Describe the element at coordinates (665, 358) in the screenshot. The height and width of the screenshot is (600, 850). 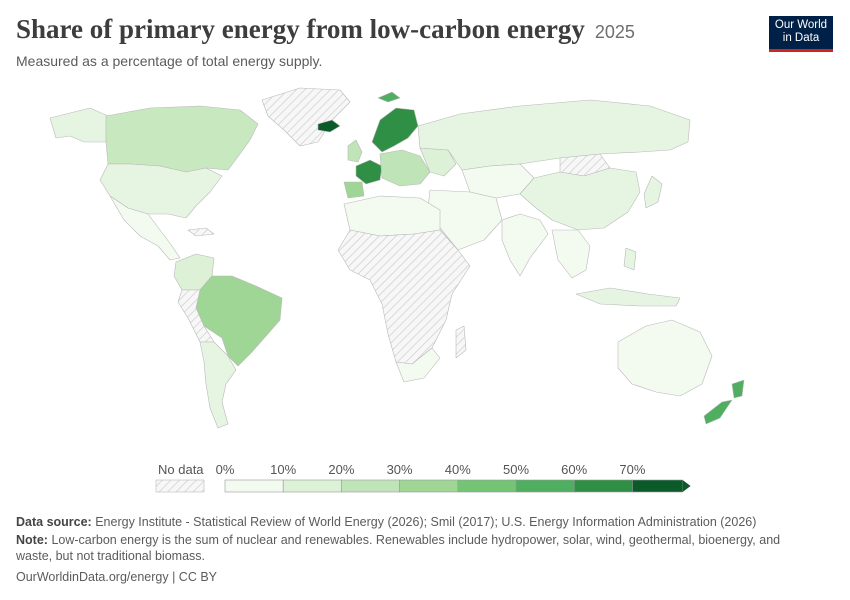
I see `region-australia` at that location.